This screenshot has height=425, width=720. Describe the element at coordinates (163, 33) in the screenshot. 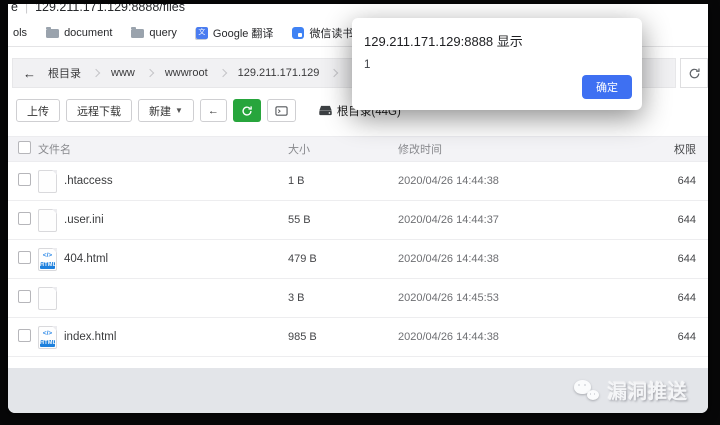

I see `bookmark-label: query` at that location.